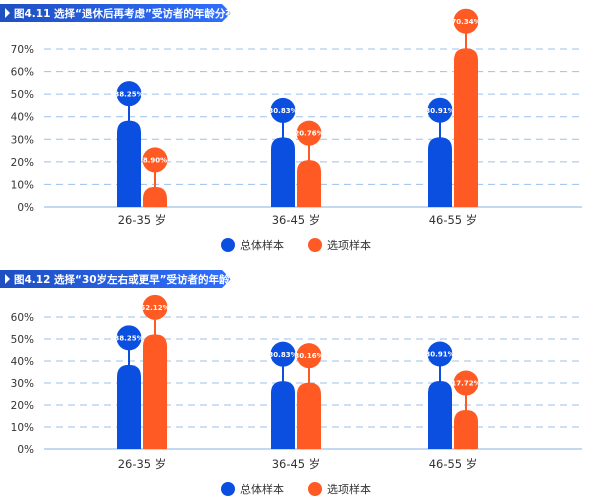 The height and width of the screenshot is (500, 600). What do you see at coordinates (125, 13) in the screenshot?
I see `chart-title: 图4.11 选择“退休后再考虑”受访者的年龄分布` at bounding box center [125, 13].